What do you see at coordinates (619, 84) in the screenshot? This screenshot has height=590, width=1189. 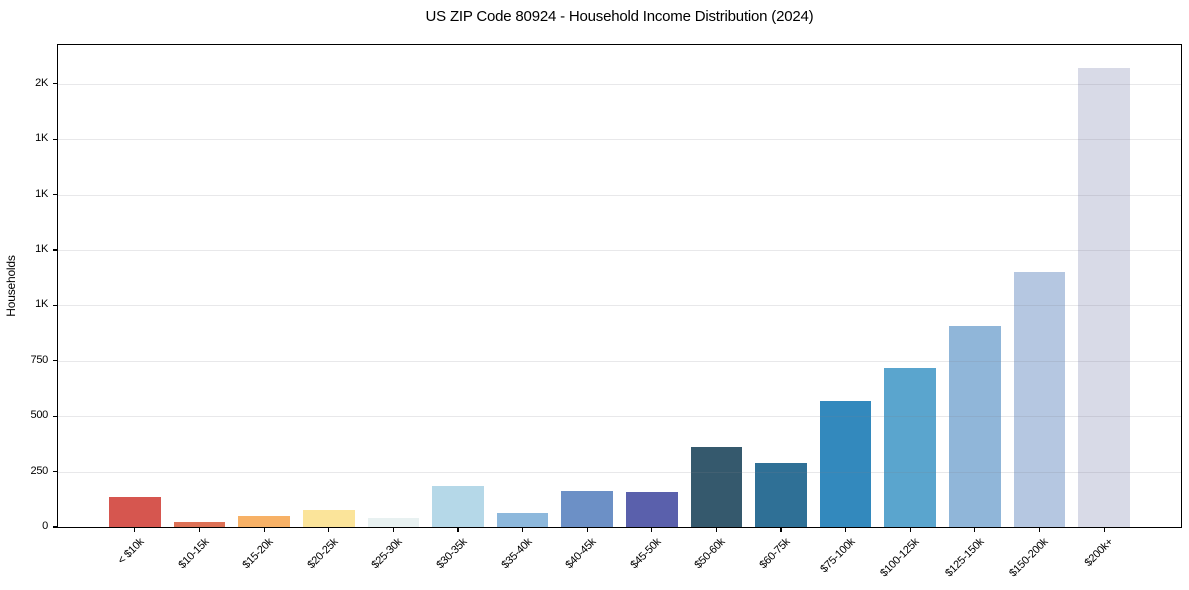 I see `gridline-2000` at bounding box center [619, 84].